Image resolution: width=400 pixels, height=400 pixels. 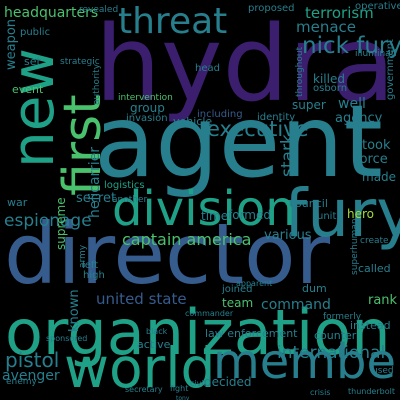 What do you see at coordinates (31, 376) in the screenshot?
I see `word-avenger: avenger` at bounding box center [31, 376].